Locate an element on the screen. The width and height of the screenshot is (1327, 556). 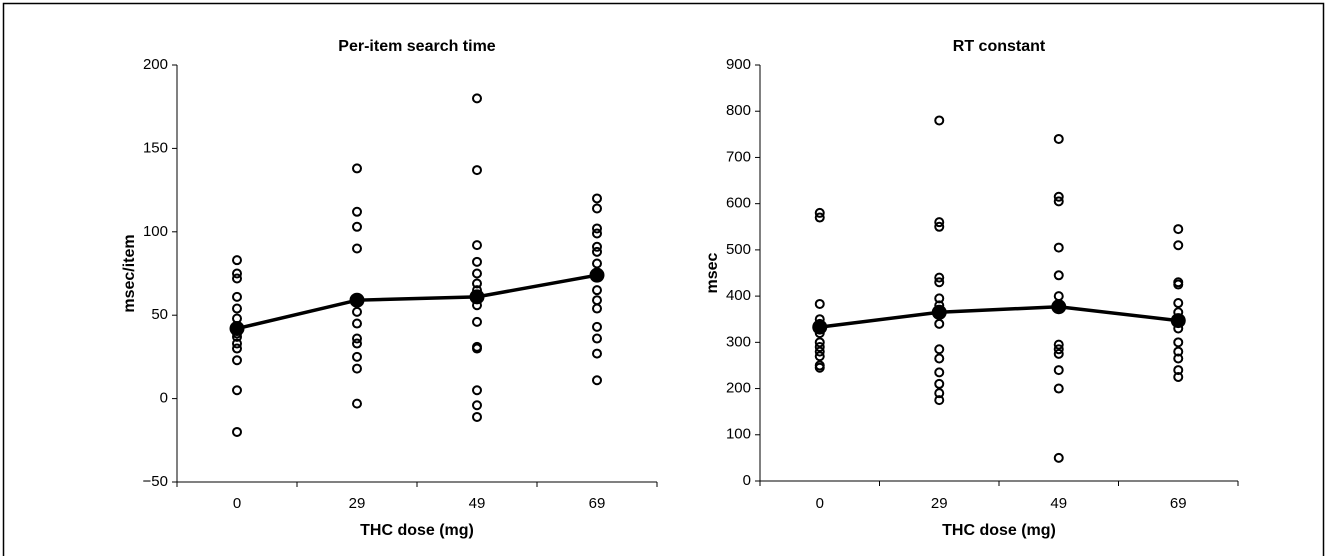
y-axis-label: msec/item is located at coordinates (129, 273).